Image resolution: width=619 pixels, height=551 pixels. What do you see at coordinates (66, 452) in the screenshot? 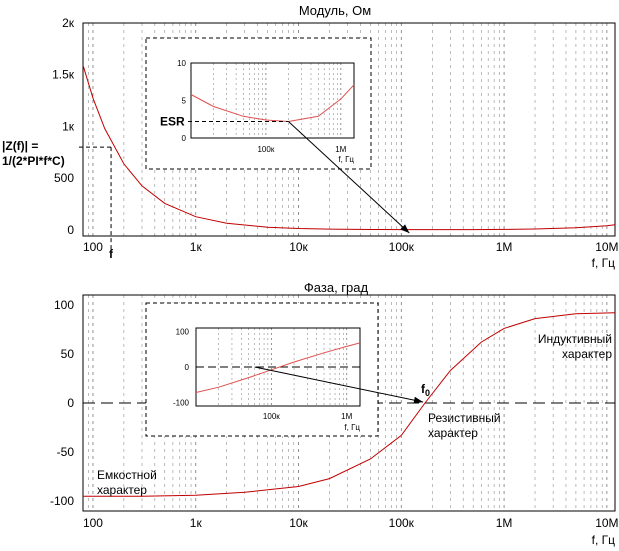
I see `phase-y-tick-label: -50` at bounding box center [66, 452].